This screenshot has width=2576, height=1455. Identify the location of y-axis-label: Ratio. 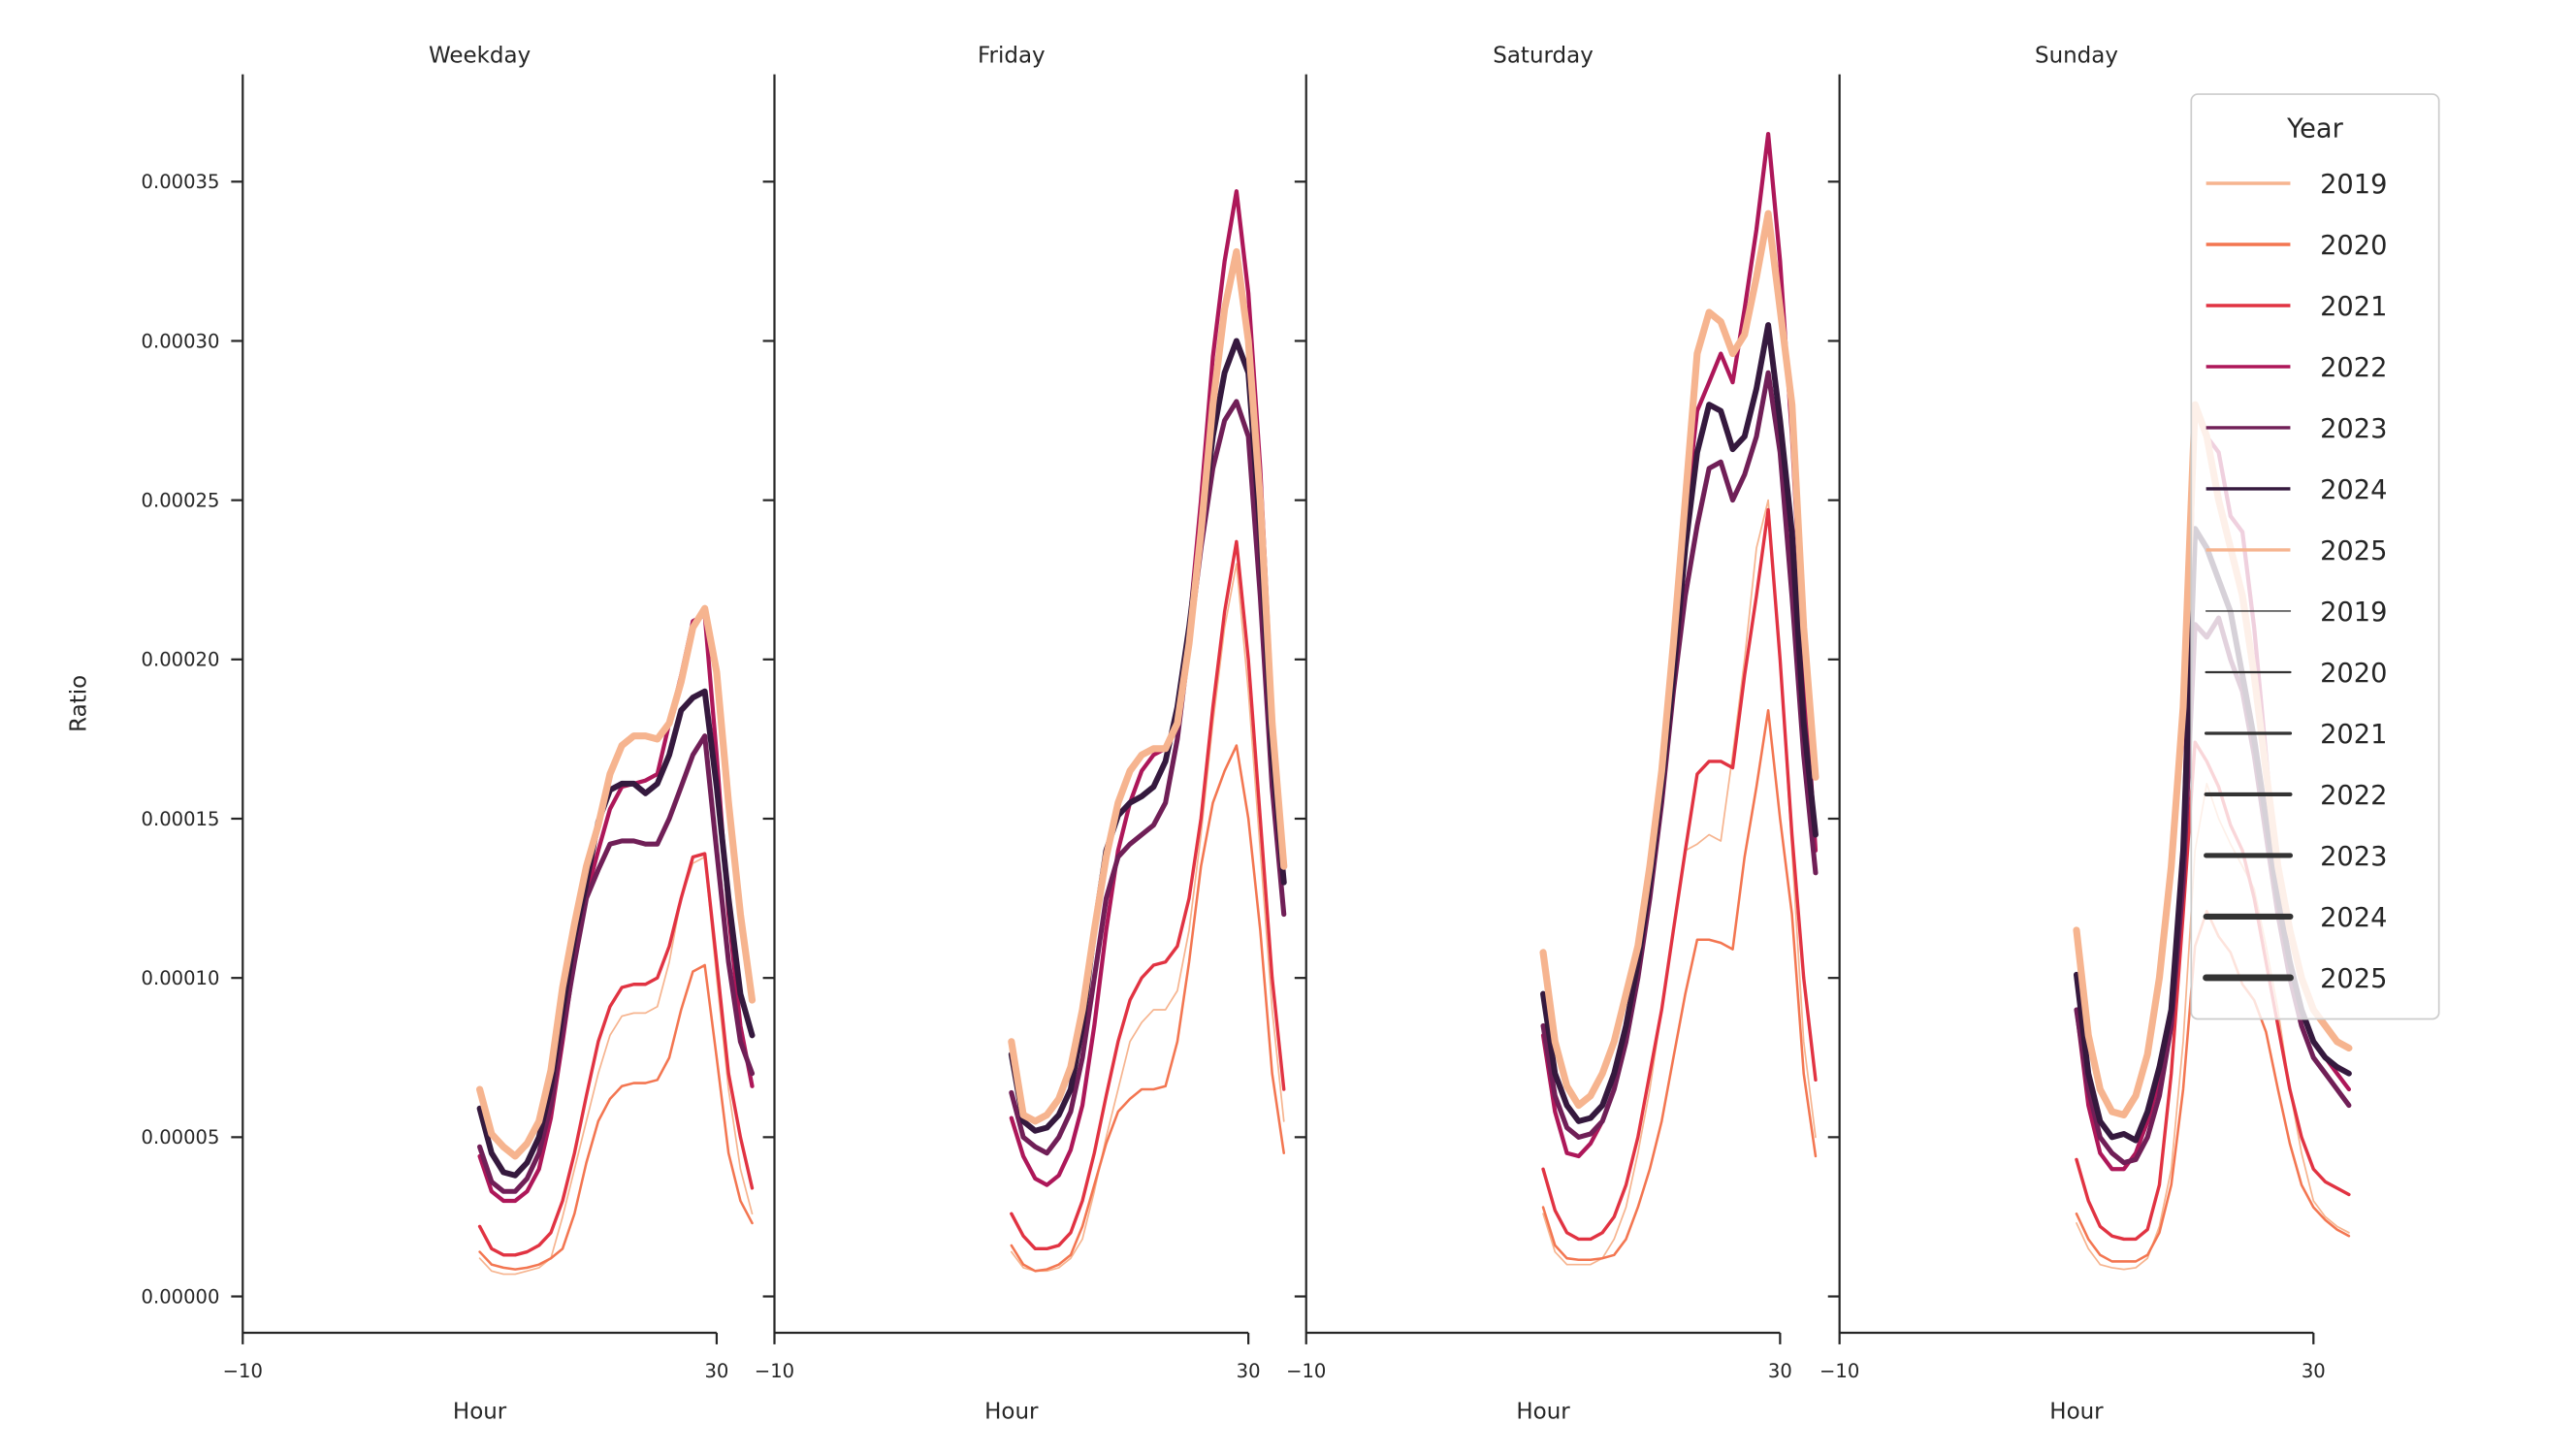
(79, 703).